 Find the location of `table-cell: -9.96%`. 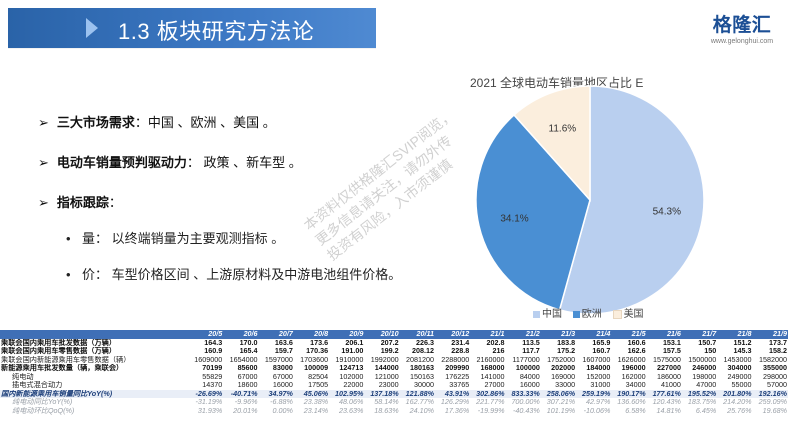

table-cell: -9.96% is located at coordinates (246, 402).